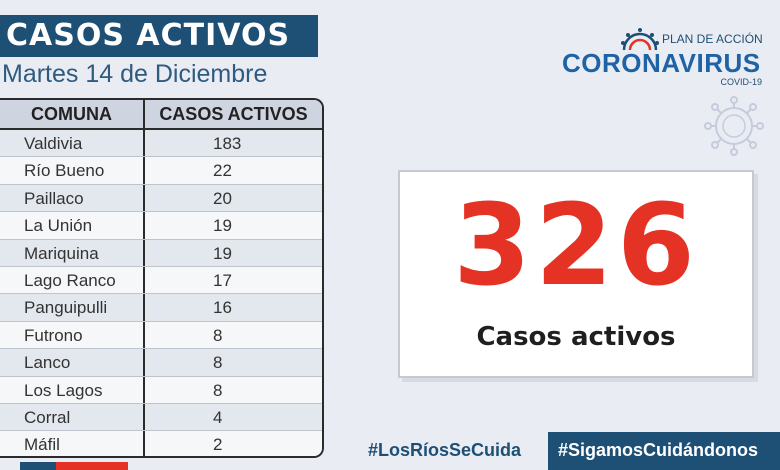 This screenshot has height=470, width=780. Describe the element at coordinates (712, 39) in the screenshot. I see `logo-plan-text: PLAN DE ACCIÓN` at that location.